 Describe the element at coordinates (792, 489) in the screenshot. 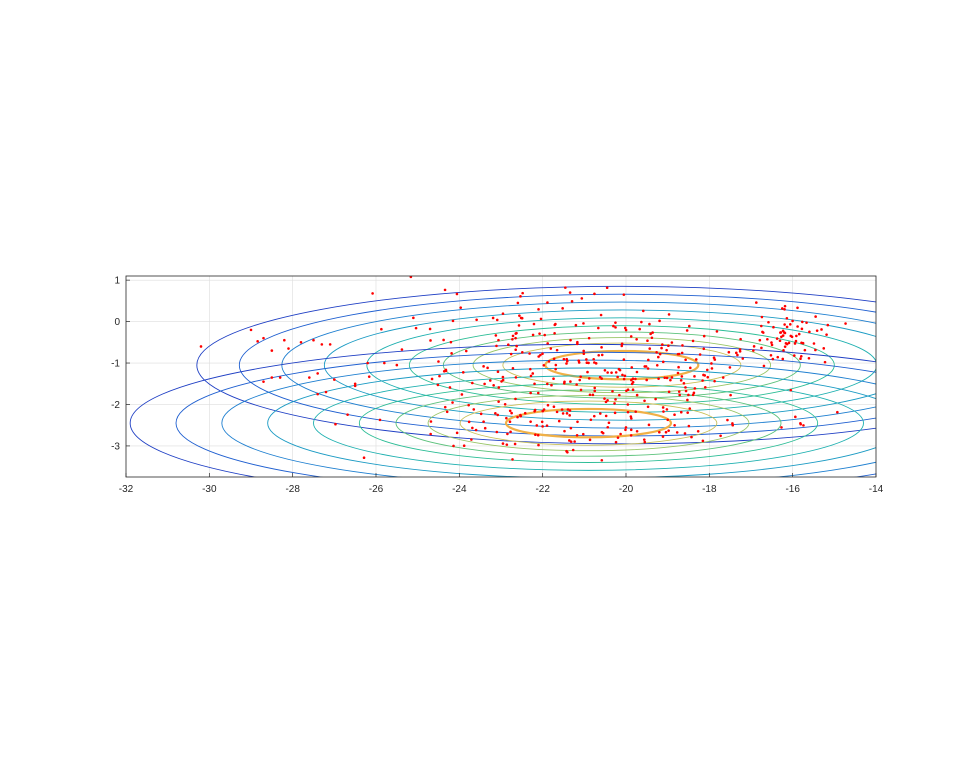

I see `x-tick-label: -16` at that location.